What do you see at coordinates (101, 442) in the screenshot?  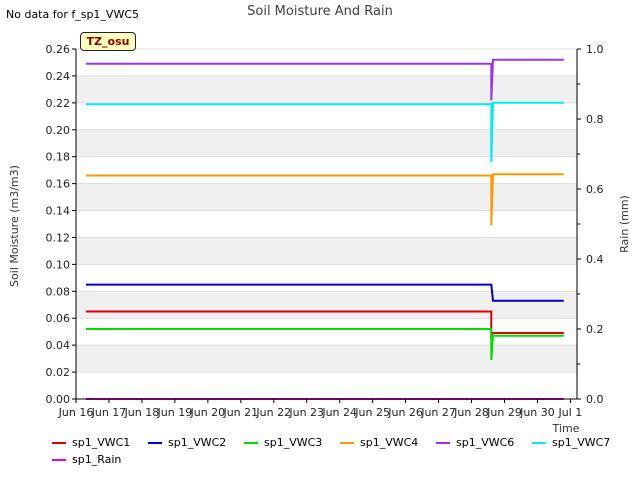 I see `legend-label: sp1_VWC1` at bounding box center [101, 442].